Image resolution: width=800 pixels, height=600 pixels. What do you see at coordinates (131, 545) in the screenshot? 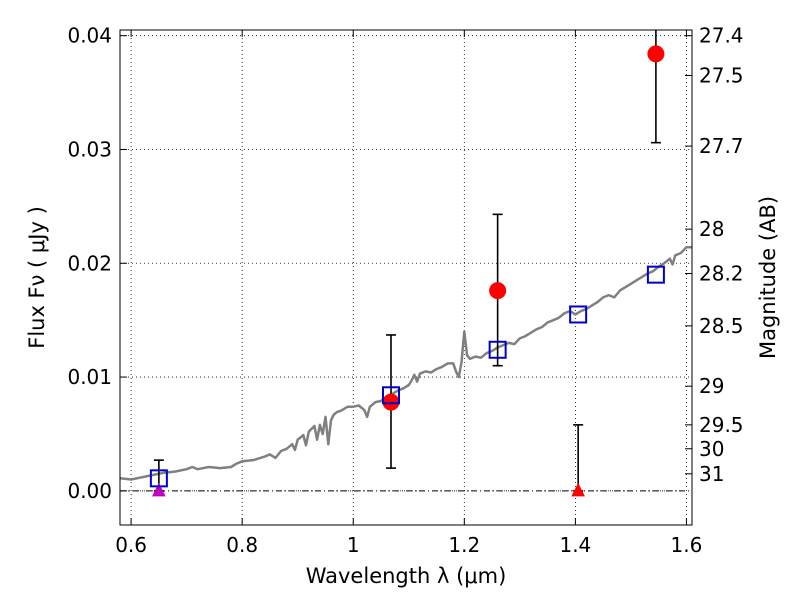
I see `x-tick-label: 0.6` at bounding box center [131, 545].